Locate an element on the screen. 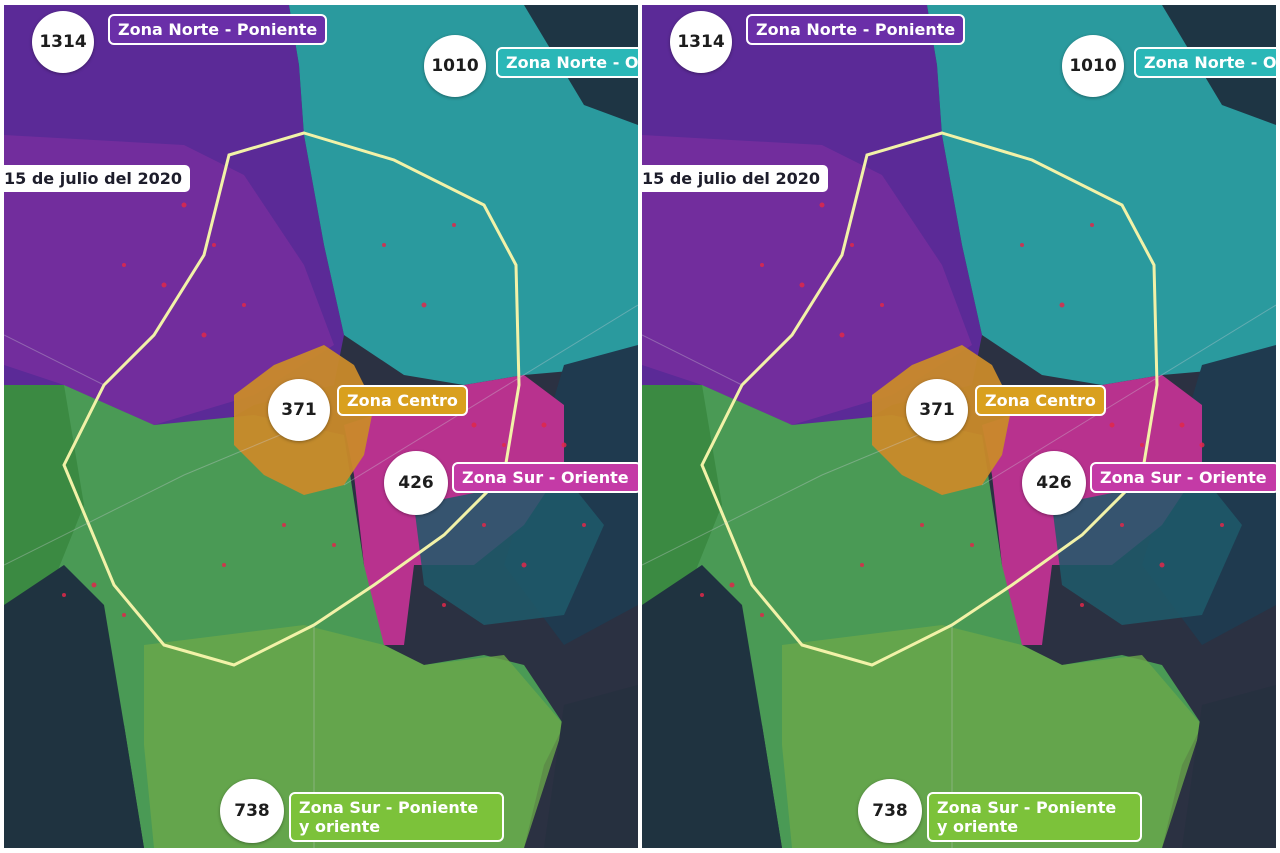  image-divider is located at coordinates (640, 426).